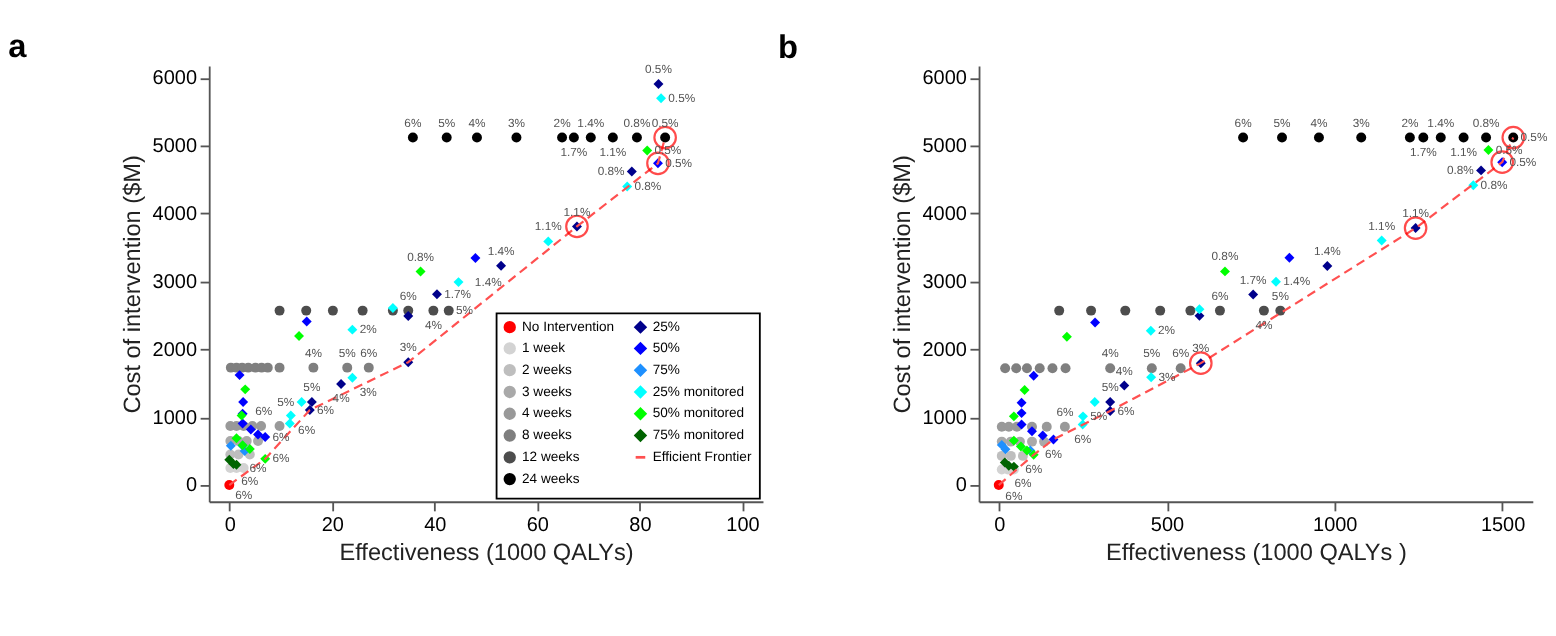  Describe the element at coordinates (945, 418) in the screenshot. I see `y-tick-label: 1000` at that location.